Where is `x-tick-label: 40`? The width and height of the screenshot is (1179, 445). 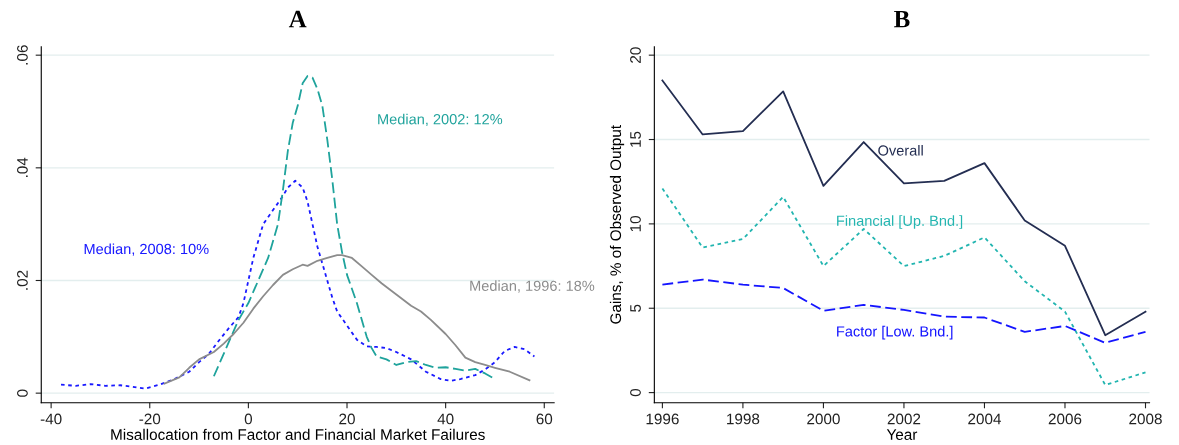
x-tick-label: 40 is located at coordinates (445, 419).